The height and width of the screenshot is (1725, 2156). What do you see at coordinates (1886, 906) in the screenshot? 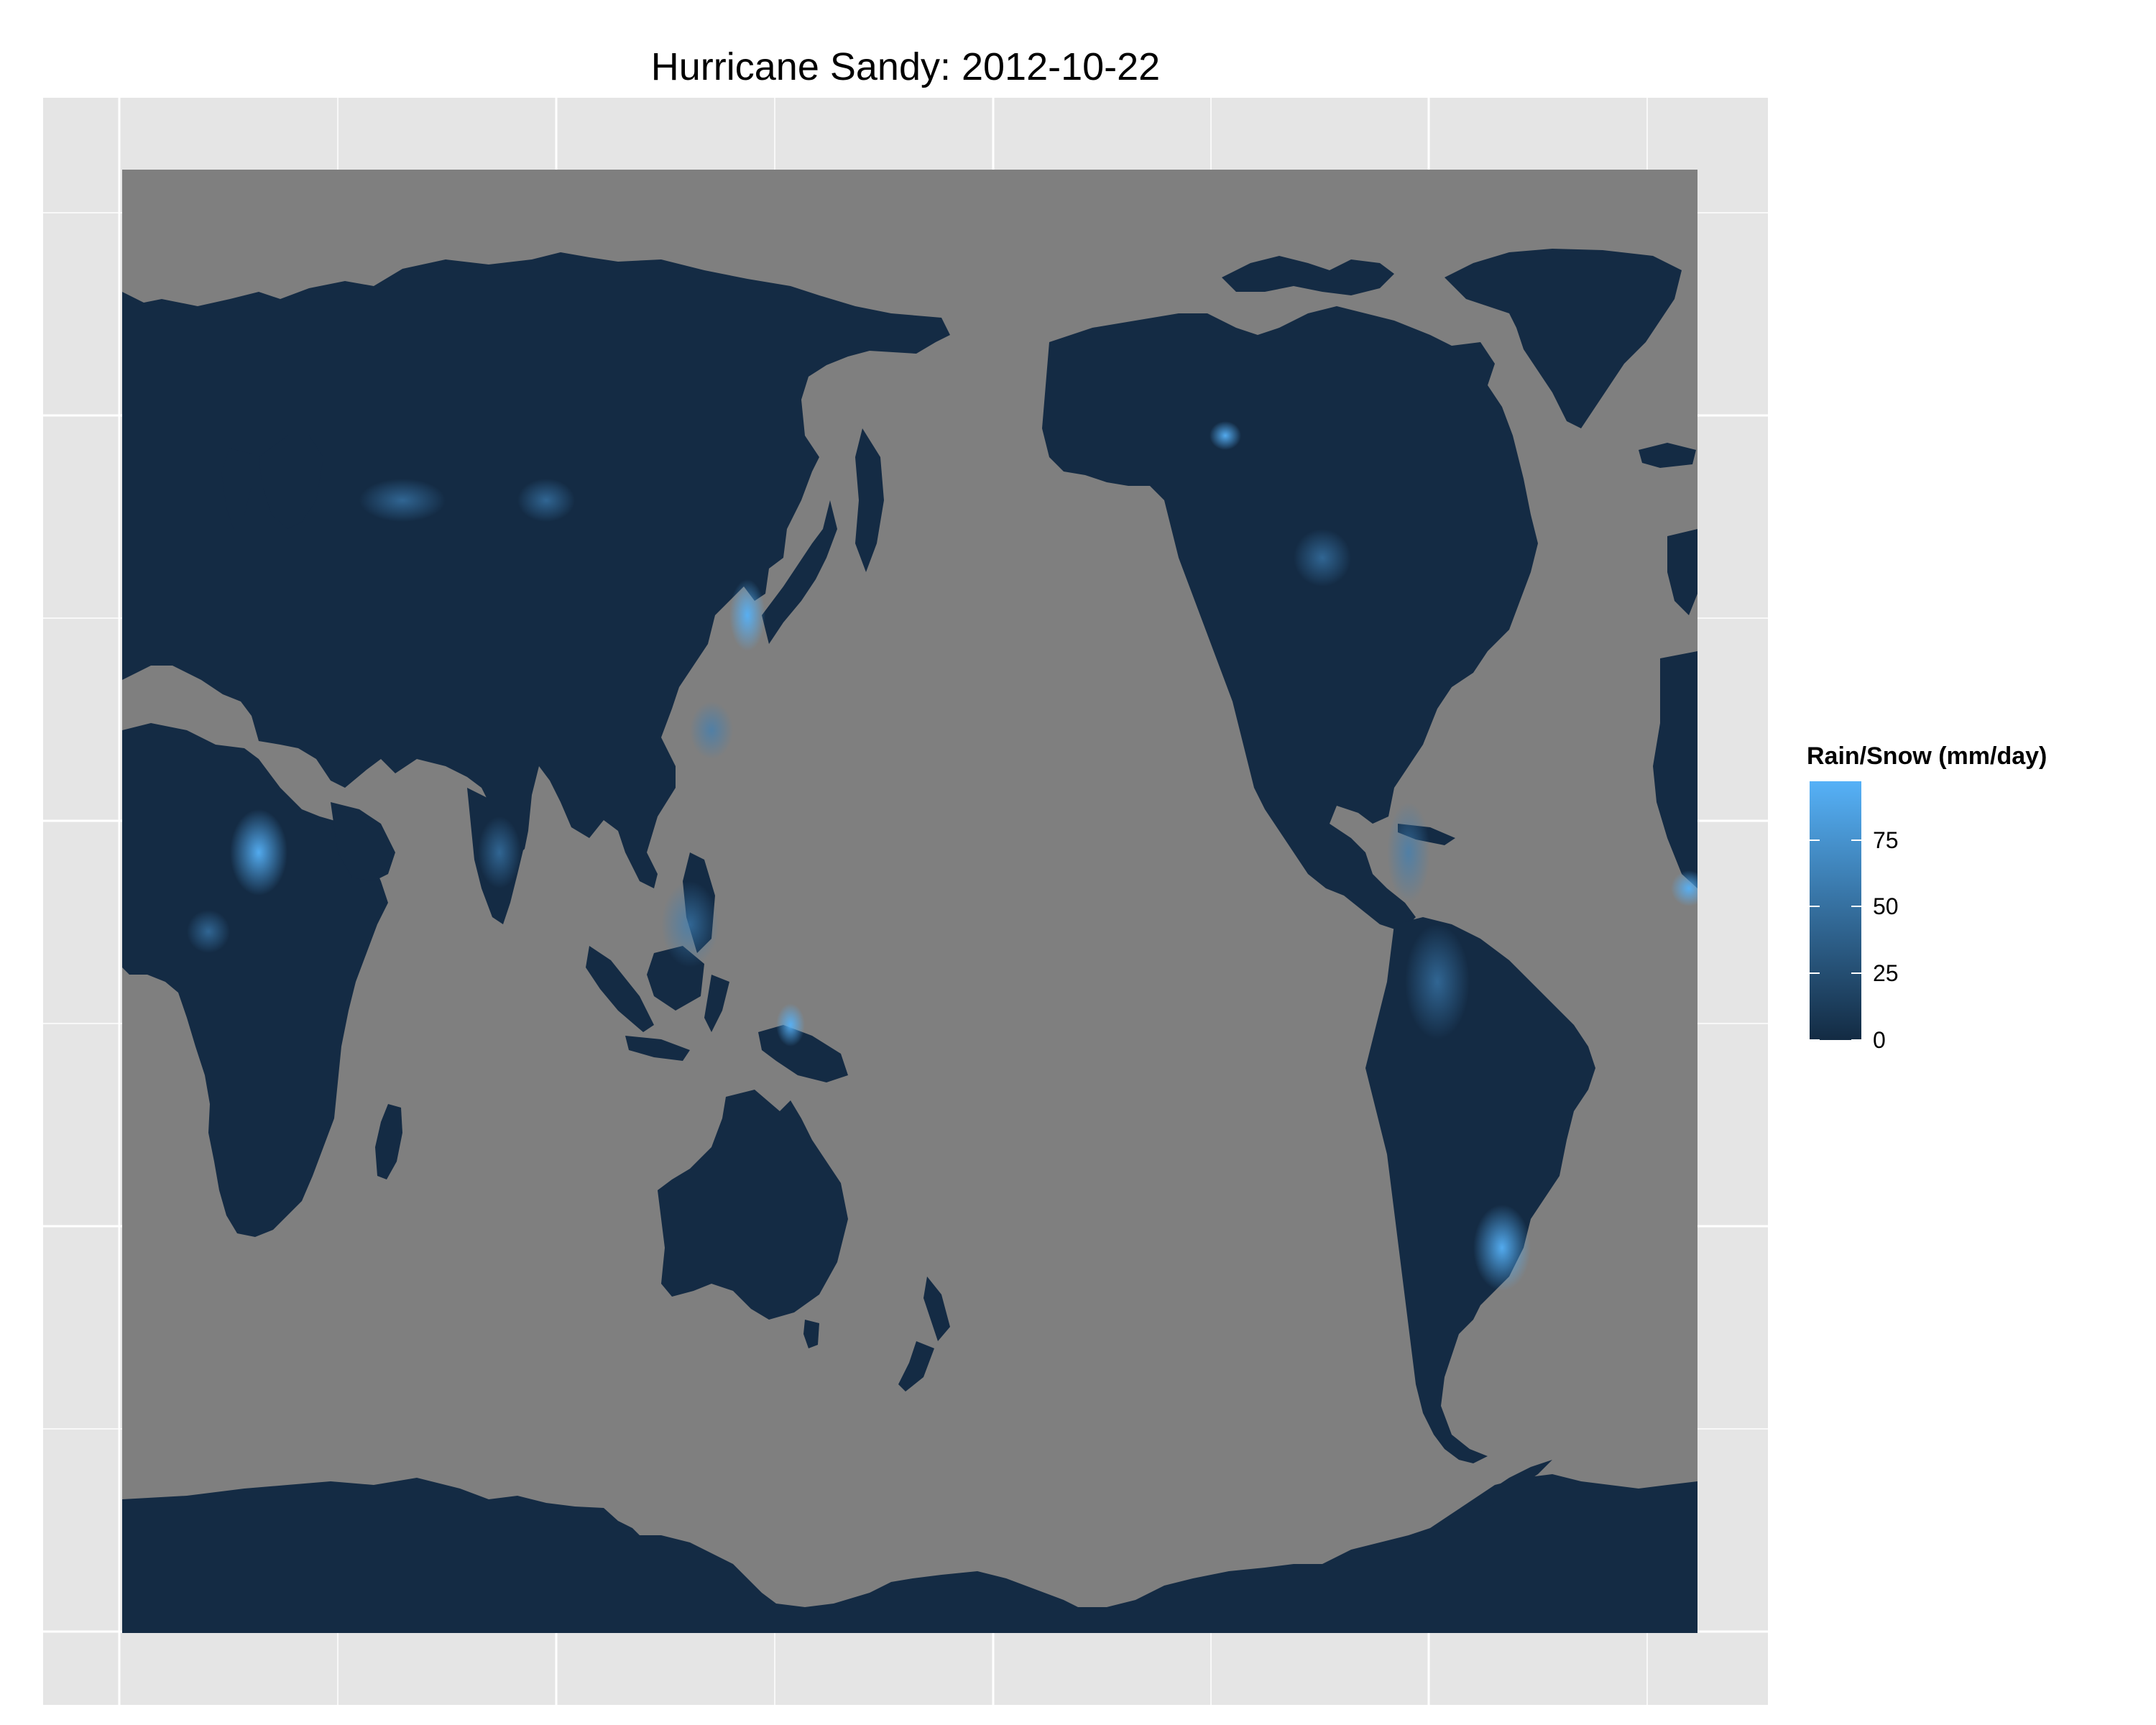
I see `legend-tick-label: 50` at bounding box center [1886, 906].